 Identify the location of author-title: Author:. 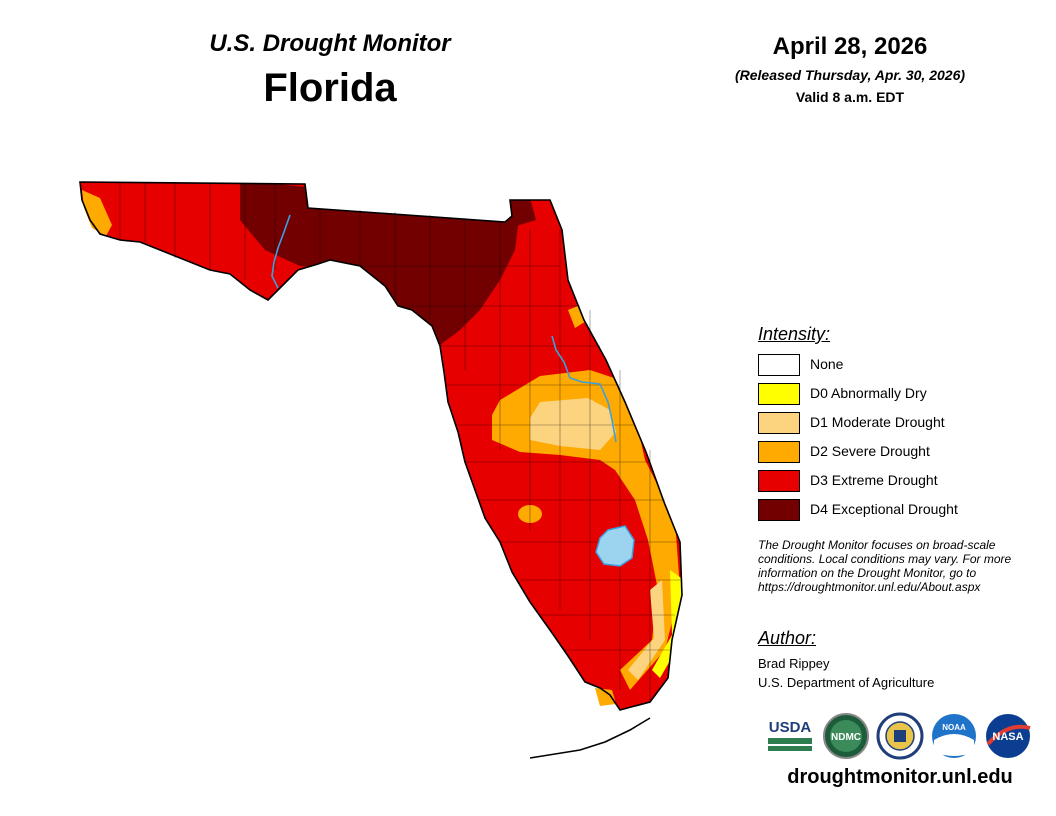
(787, 638).